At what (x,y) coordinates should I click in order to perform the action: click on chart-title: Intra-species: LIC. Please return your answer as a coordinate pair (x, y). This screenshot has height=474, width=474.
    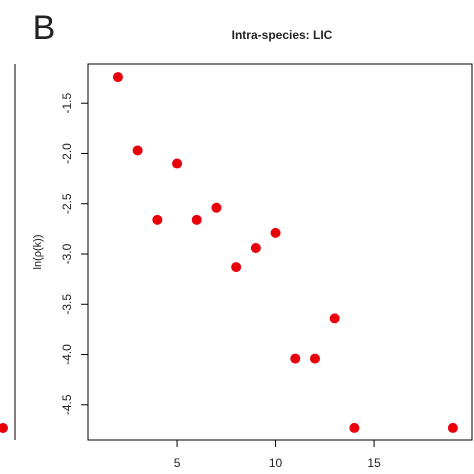
    Looking at the image, I should click on (282, 35).